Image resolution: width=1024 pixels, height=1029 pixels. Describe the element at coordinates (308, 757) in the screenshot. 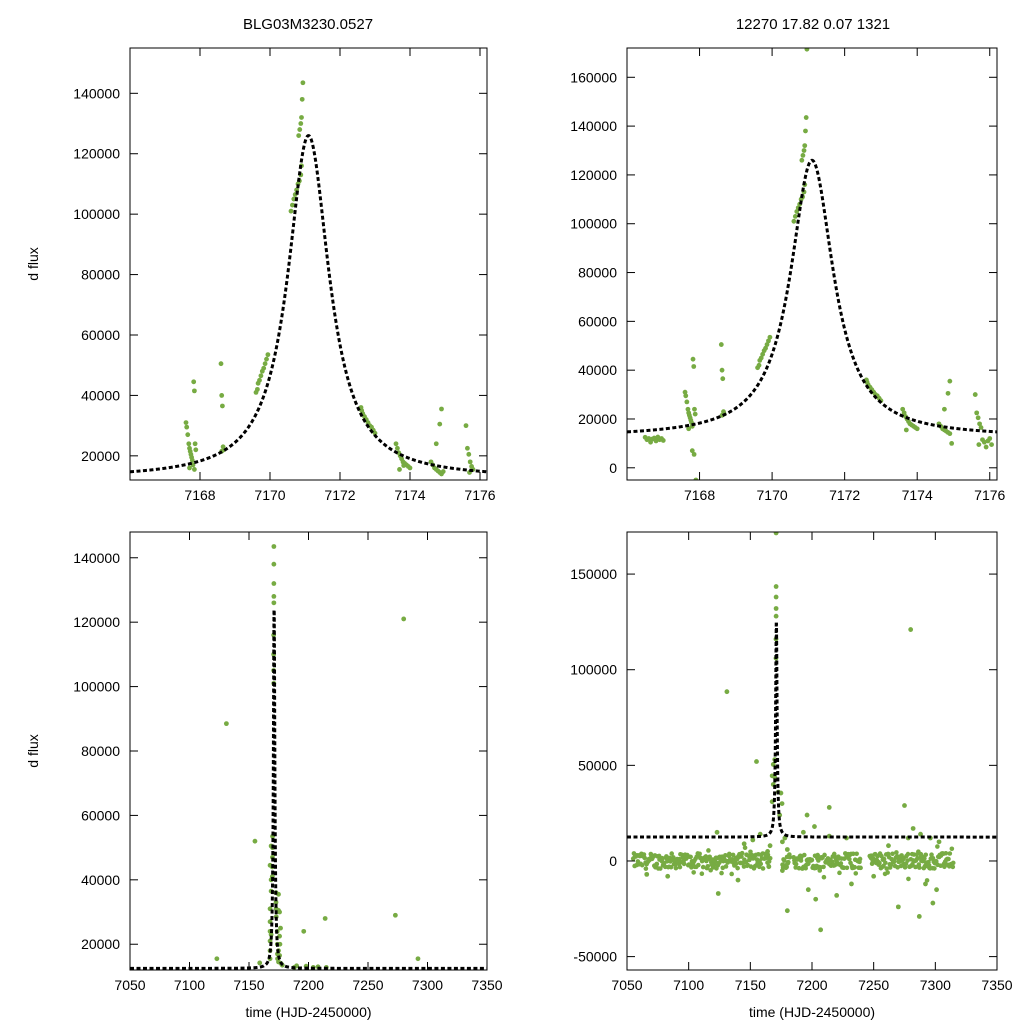

I see `plot-area` at that location.